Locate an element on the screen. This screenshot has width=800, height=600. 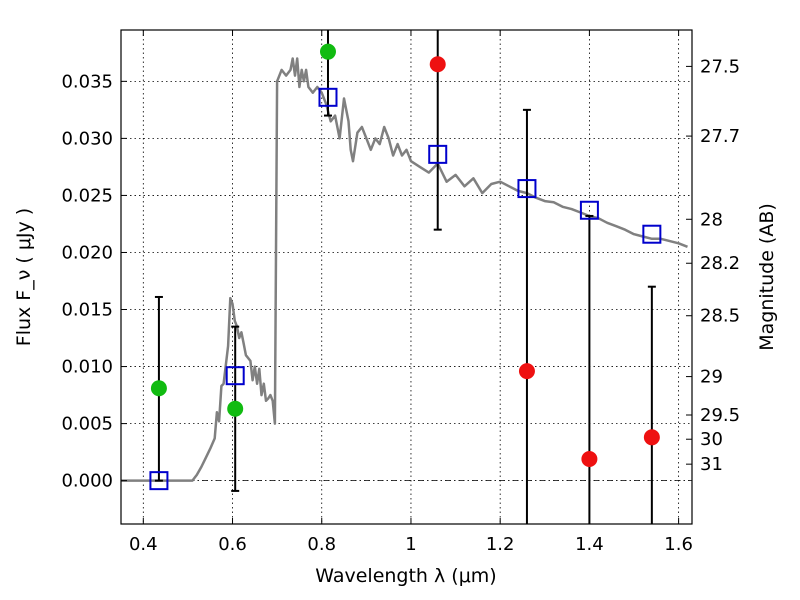
y-tick-label: 0.010 is located at coordinates (87, 367).